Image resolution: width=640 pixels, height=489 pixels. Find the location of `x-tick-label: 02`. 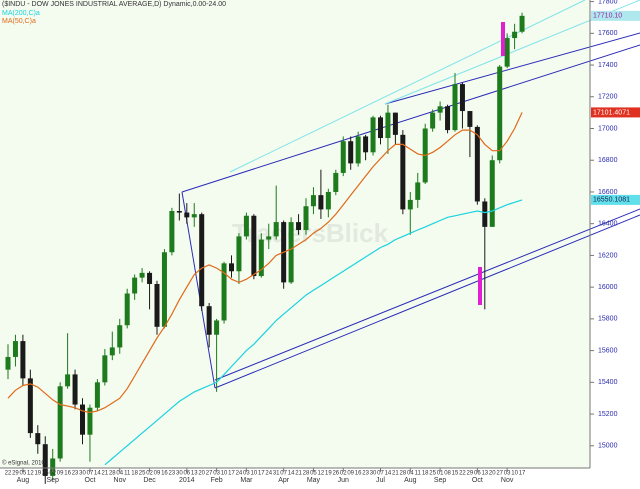

x-tick-label: 02 is located at coordinates (52, 474).